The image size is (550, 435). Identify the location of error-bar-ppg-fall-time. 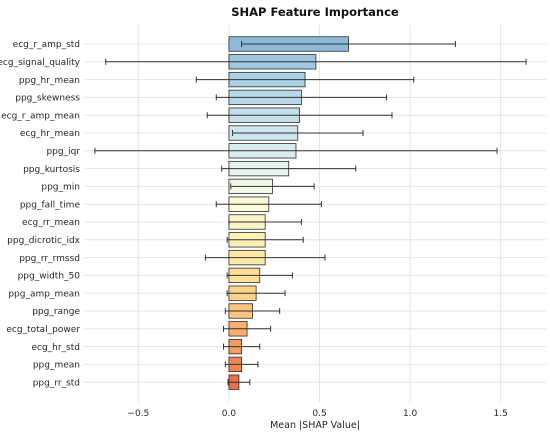
(268, 204).